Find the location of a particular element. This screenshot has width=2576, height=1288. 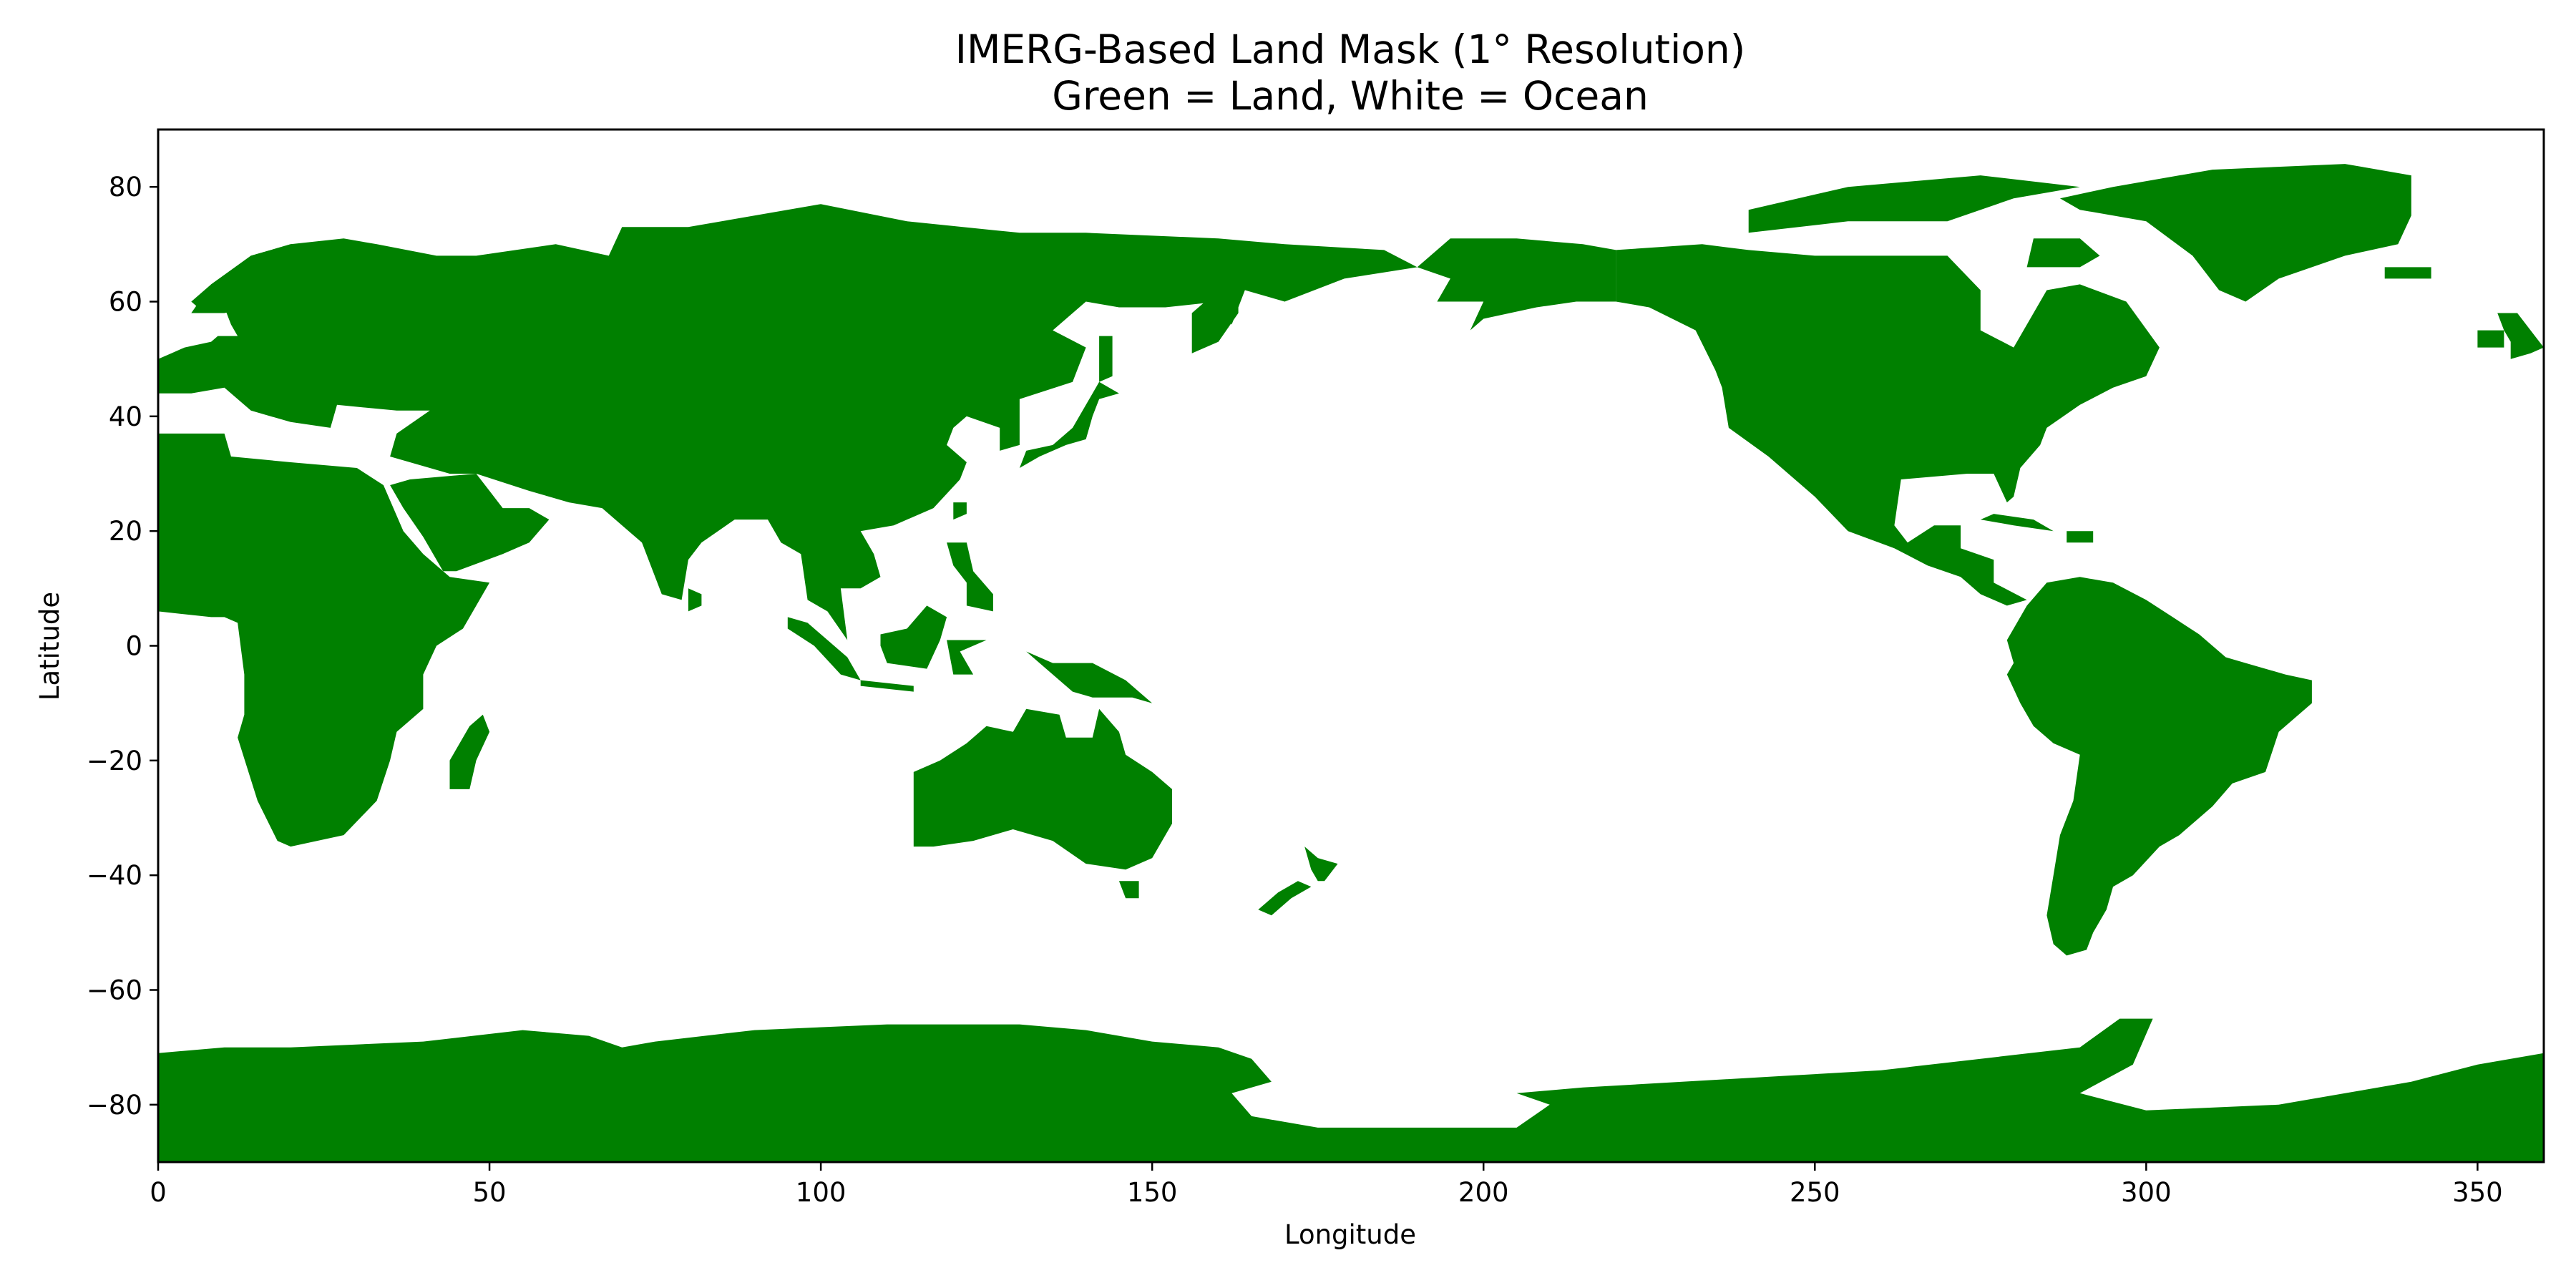

x-tick-label: 0 is located at coordinates (158, 1192).